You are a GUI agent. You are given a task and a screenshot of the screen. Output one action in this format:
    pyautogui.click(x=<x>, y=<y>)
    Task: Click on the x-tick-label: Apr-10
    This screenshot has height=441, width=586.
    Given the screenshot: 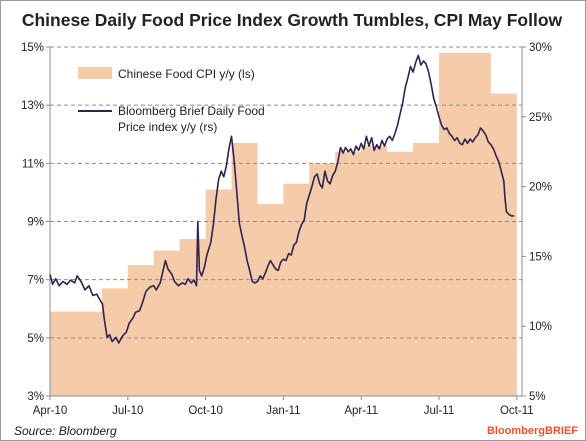 What is the action you would take?
    pyautogui.click(x=50, y=411)
    